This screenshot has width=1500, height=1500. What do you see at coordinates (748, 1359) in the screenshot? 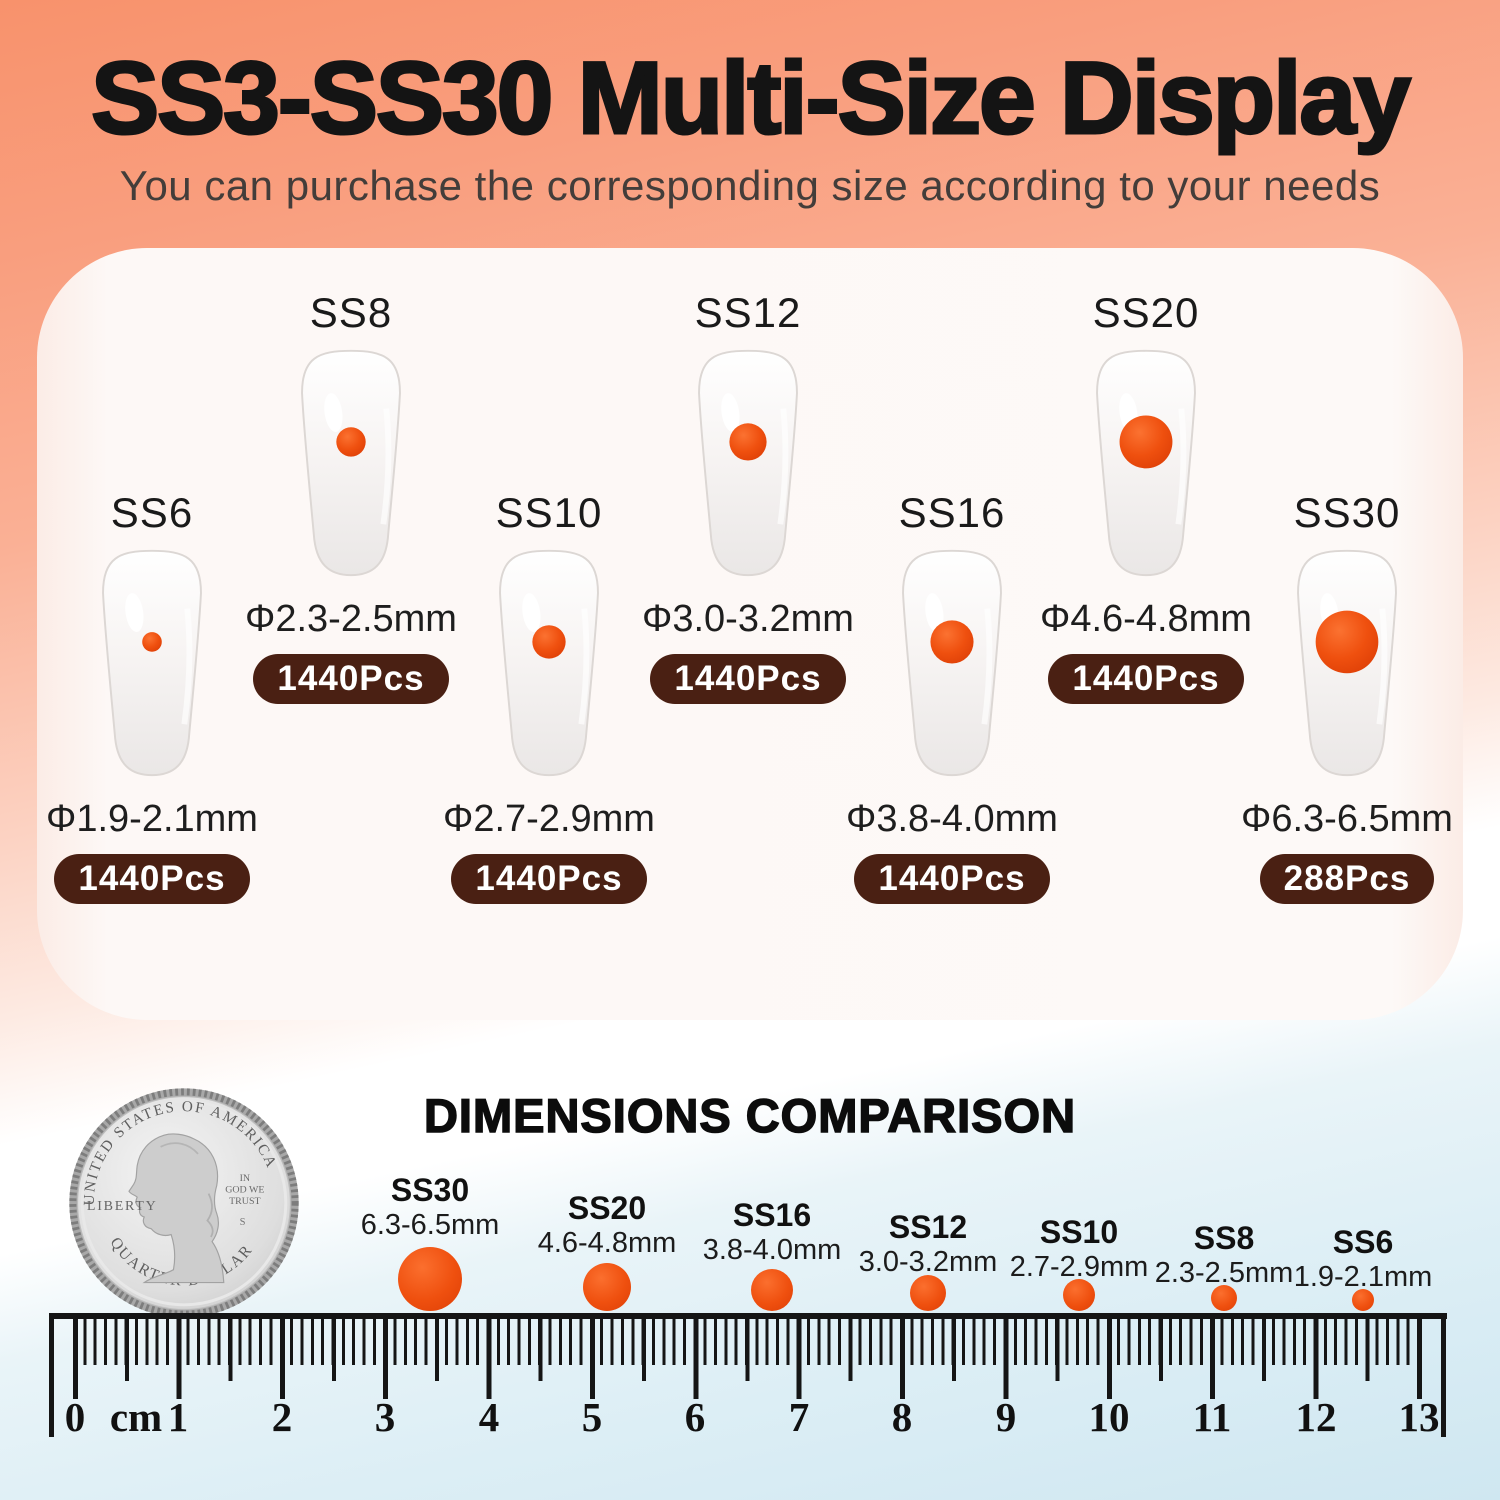
I see `ruler-cm-ticks` at bounding box center [748, 1359].